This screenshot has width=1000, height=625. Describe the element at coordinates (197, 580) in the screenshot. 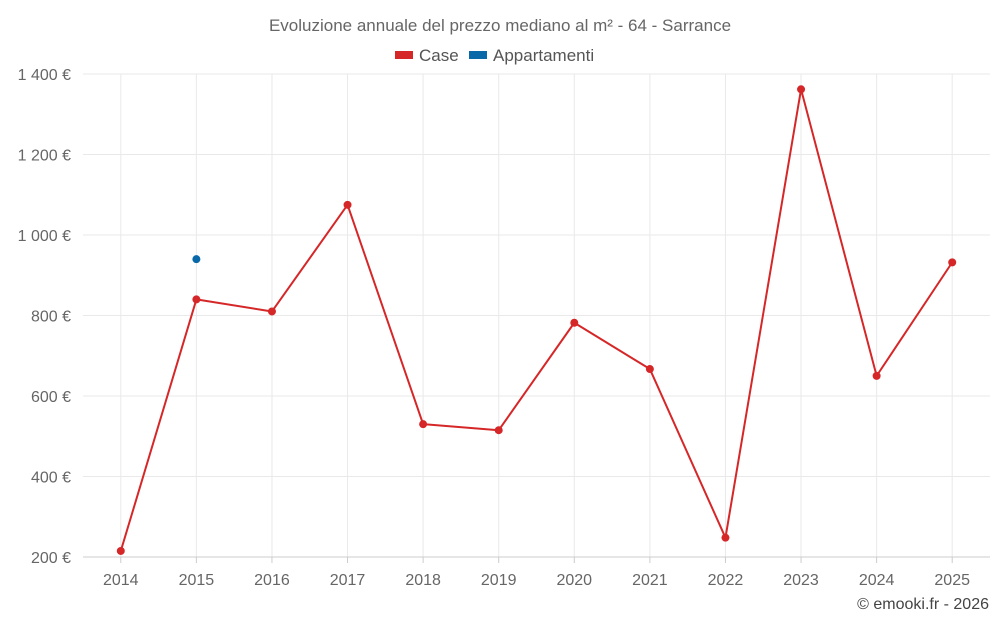

I see `x-tick-label: 2015` at that location.